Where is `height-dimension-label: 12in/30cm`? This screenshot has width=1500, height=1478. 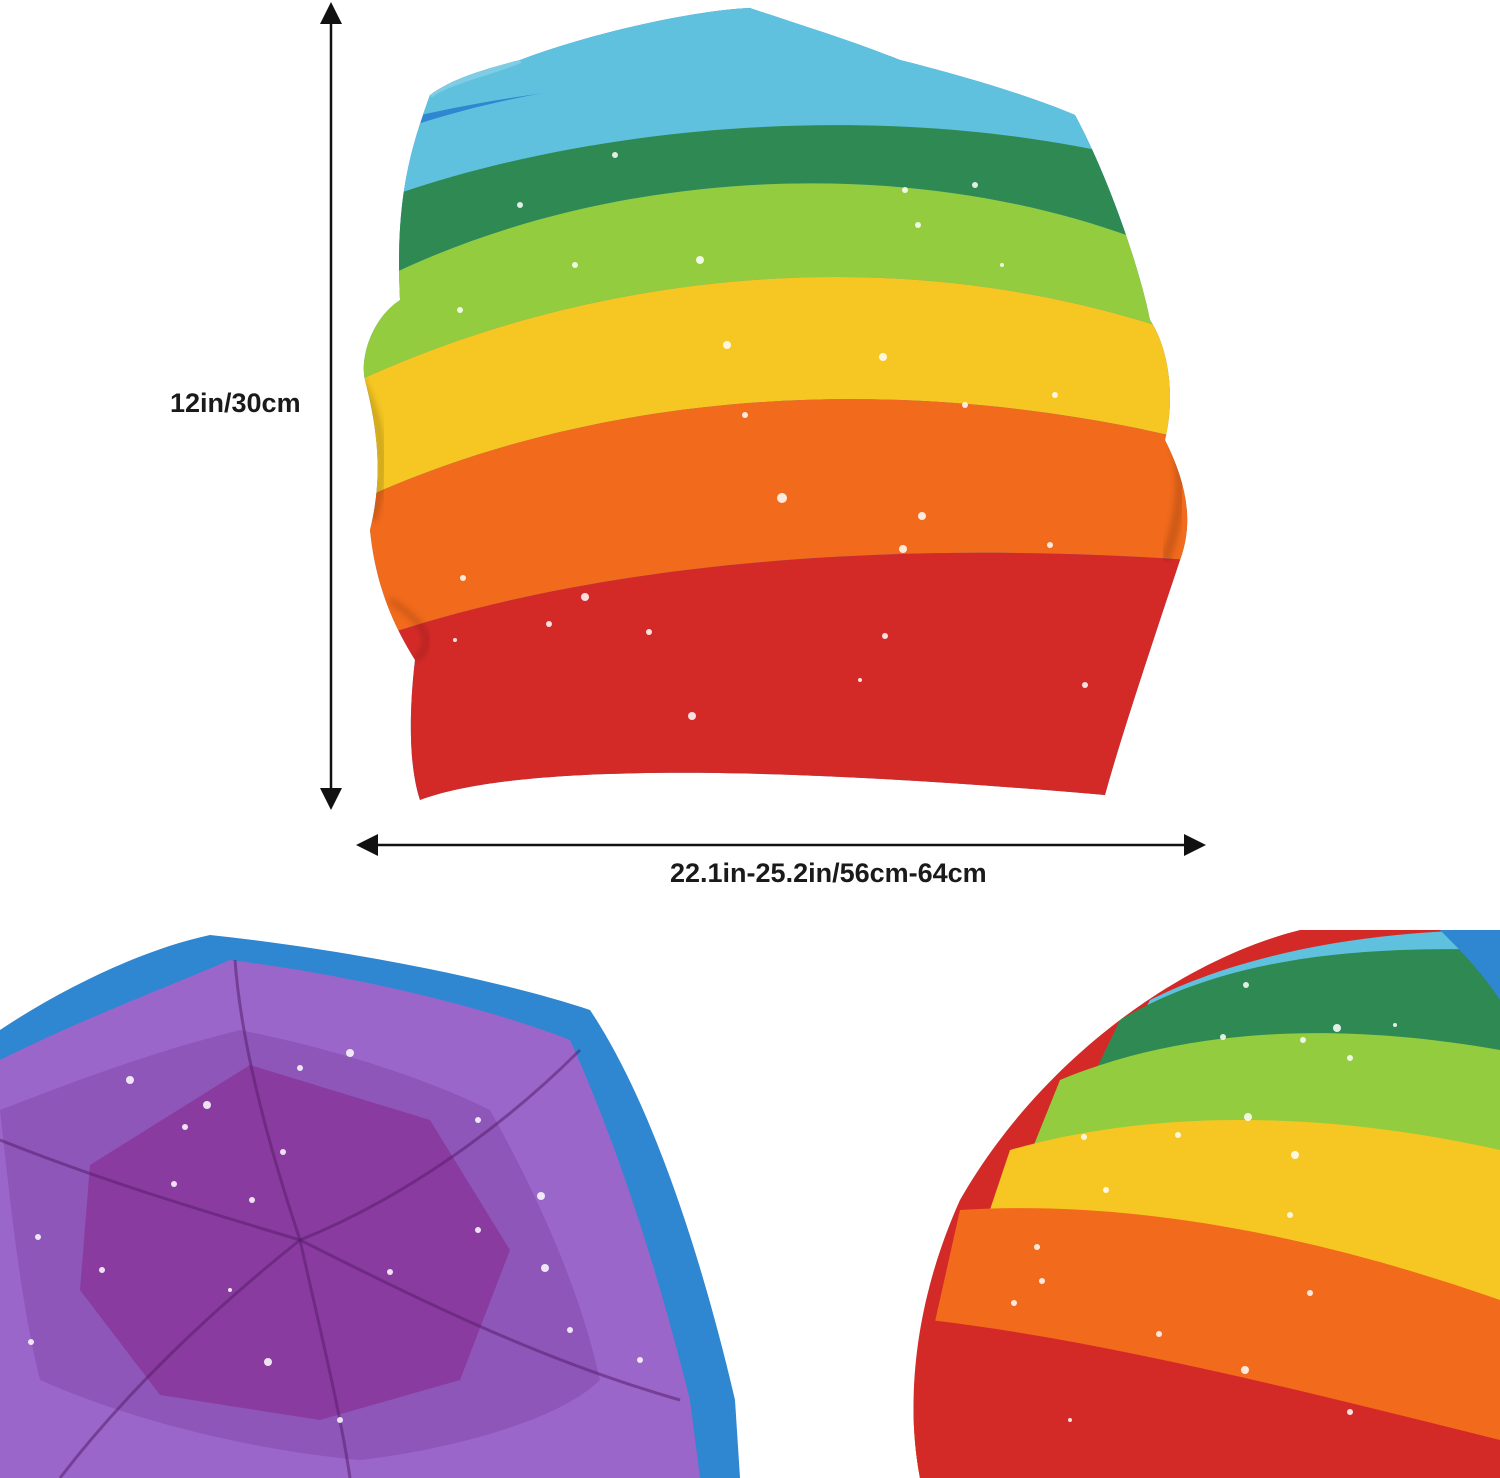
height-dimension-label: 12in/30cm is located at coordinates (235, 403).